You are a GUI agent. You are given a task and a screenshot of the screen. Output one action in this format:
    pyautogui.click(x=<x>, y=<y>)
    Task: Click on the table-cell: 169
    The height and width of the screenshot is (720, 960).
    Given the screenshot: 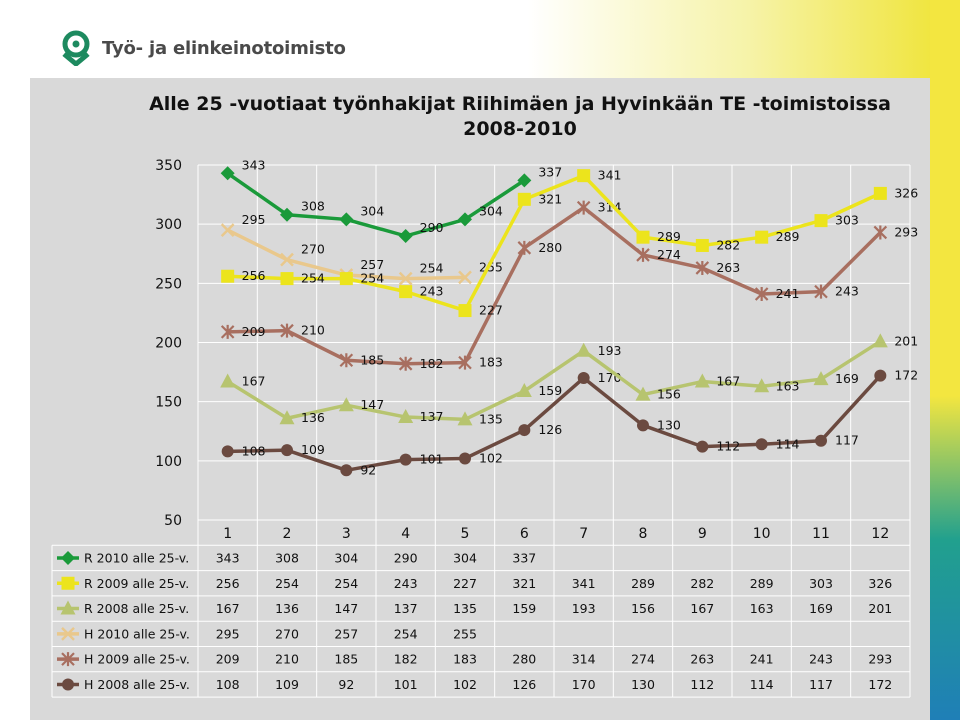 What is the action you would take?
    pyautogui.click(x=821, y=608)
    